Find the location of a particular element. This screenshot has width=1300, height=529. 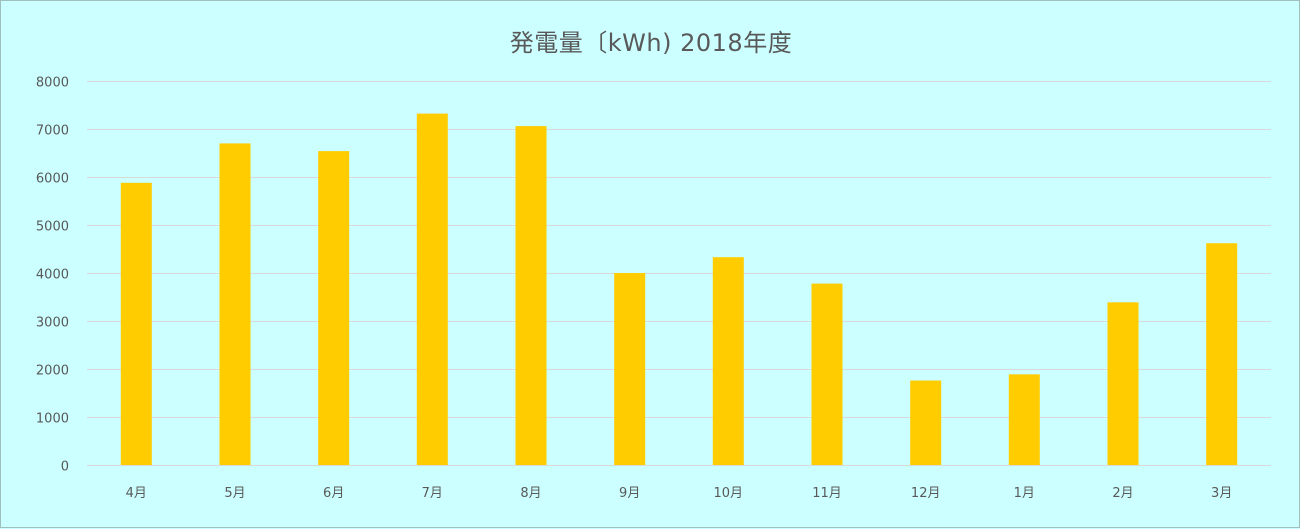

y-tick-label: 5000 is located at coordinates (52, 227).